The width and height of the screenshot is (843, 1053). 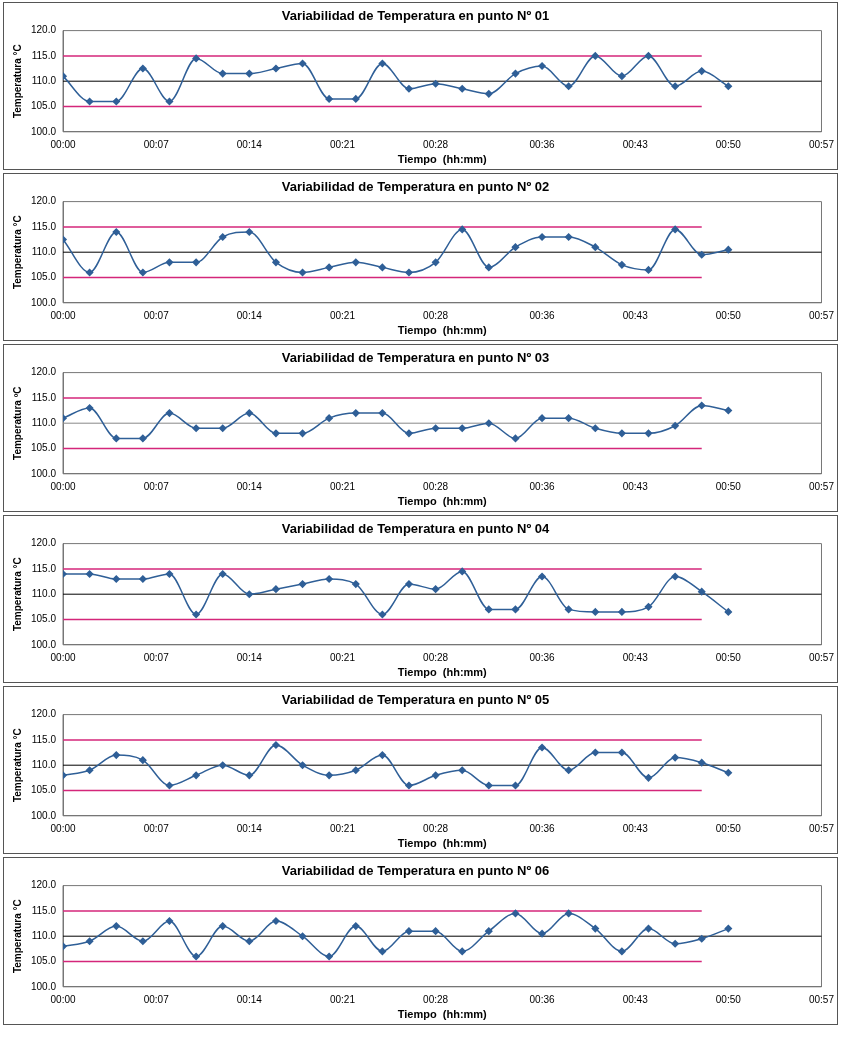 What do you see at coordinates (63, 144) in the screenshot?
I see `x-tick-label: 00:00` at bounding box center [63, 144].